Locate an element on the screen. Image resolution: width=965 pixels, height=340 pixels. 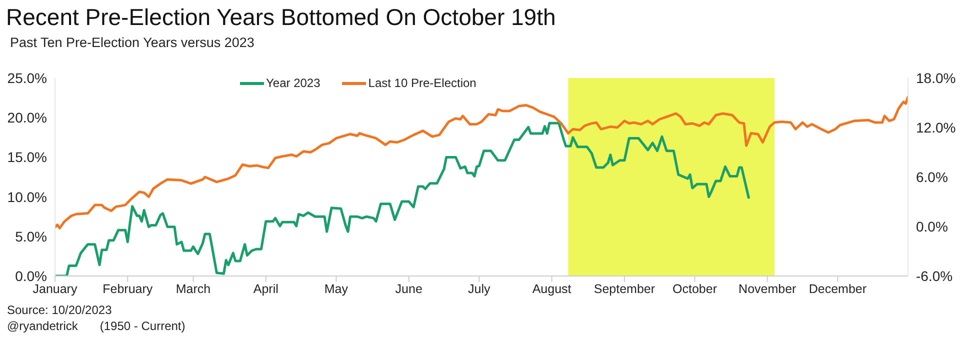
y2-tick-label: 6.0% is located at coordinates (932, 176).